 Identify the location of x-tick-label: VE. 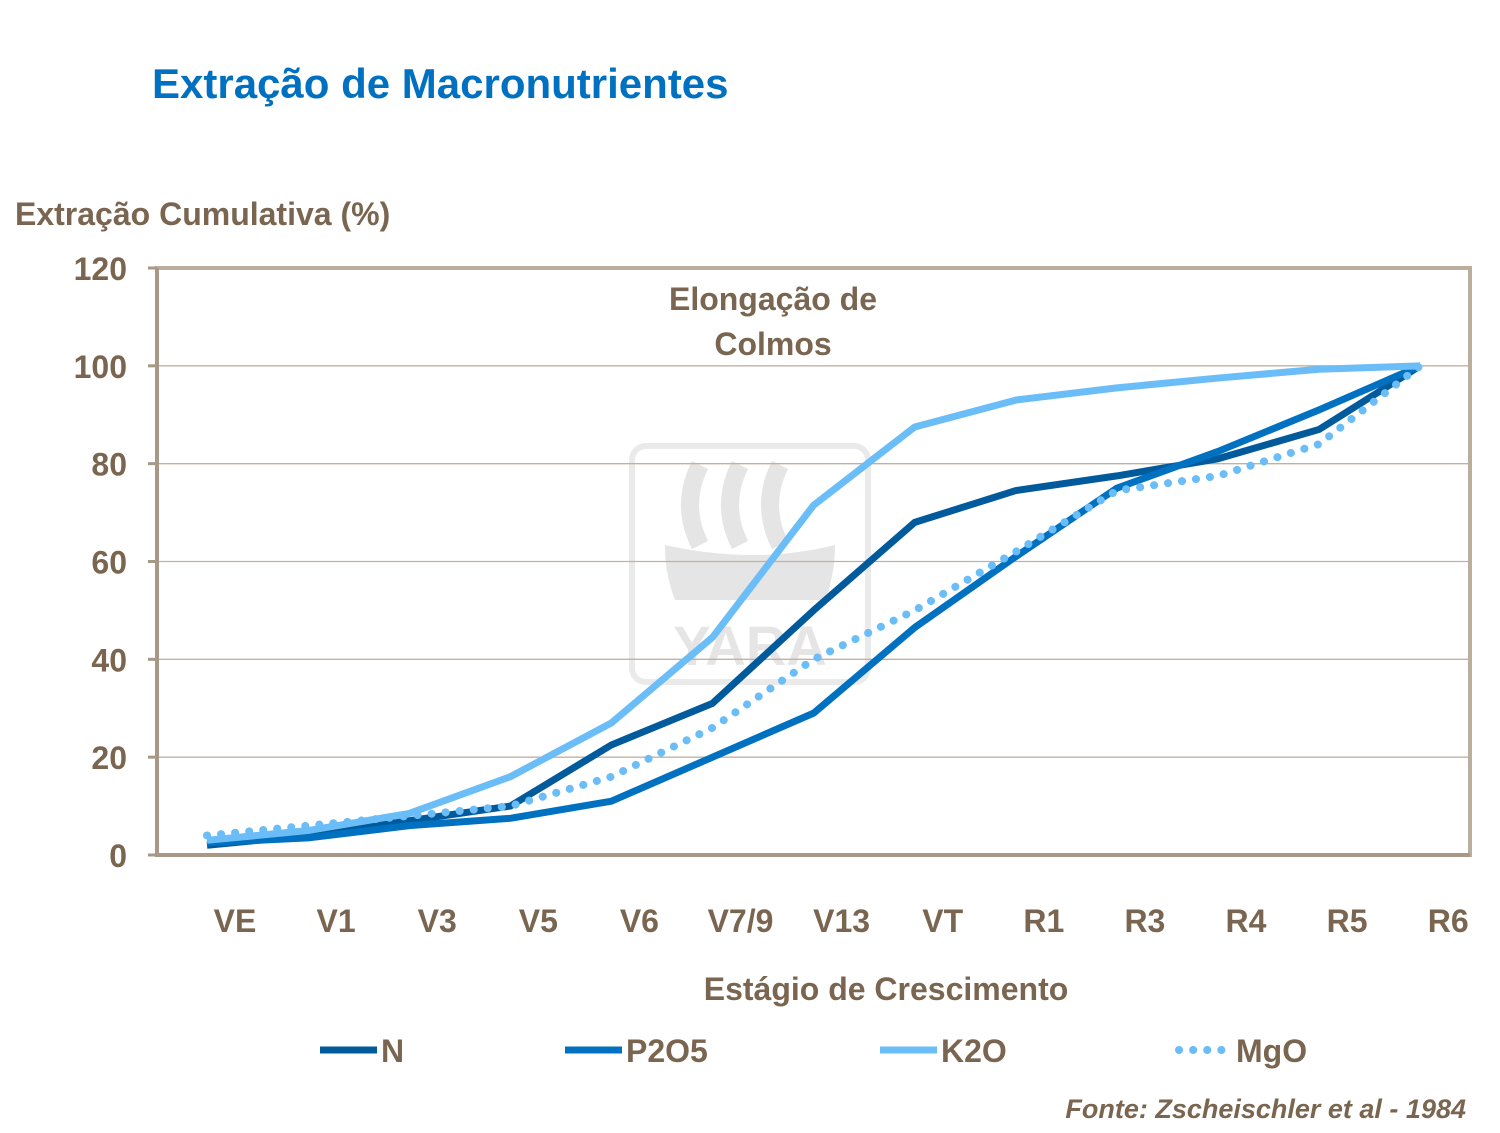
(235, 921).